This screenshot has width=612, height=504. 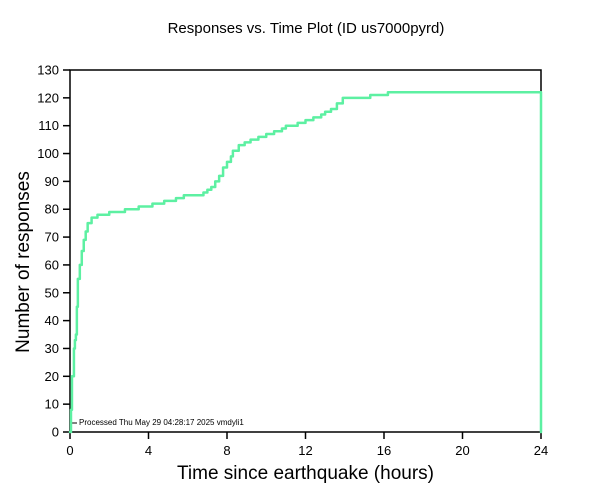 I want to click on svg-text: 60, so click(x=52, y=264).